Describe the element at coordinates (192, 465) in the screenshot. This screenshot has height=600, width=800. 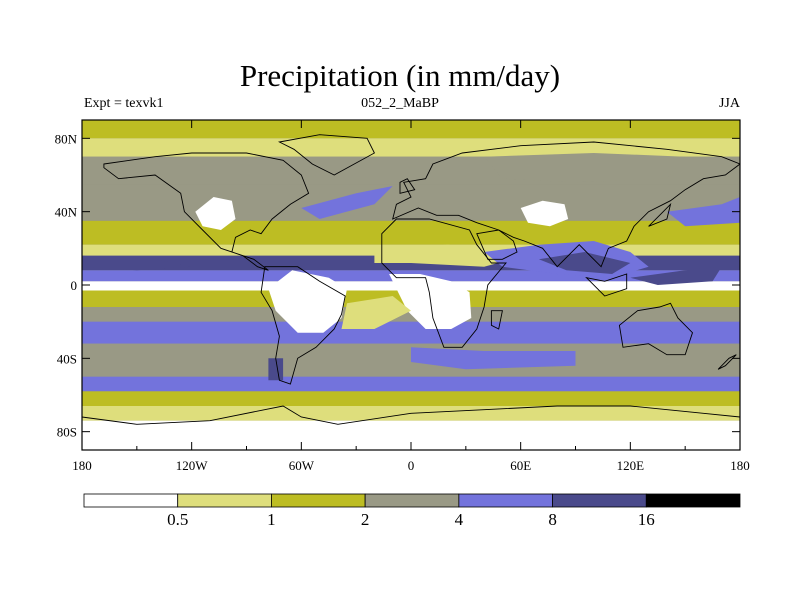
I see `x-tick-label-1: 120W` at that location.